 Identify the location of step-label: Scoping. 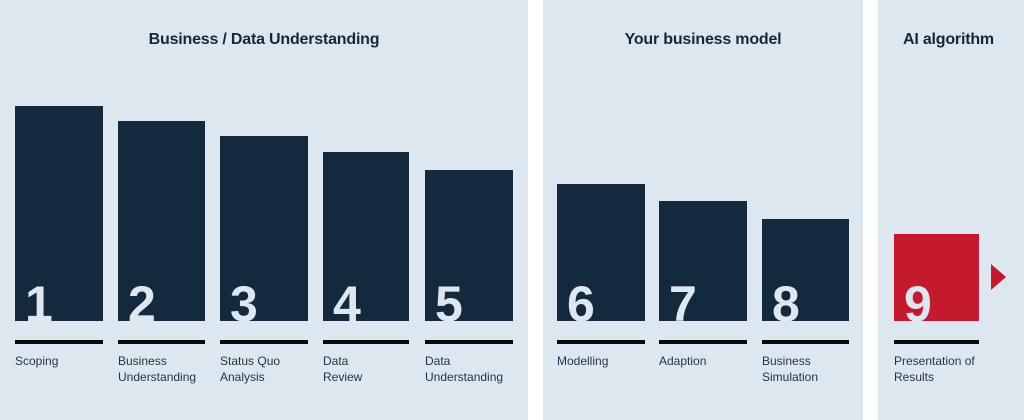
(37, 361).